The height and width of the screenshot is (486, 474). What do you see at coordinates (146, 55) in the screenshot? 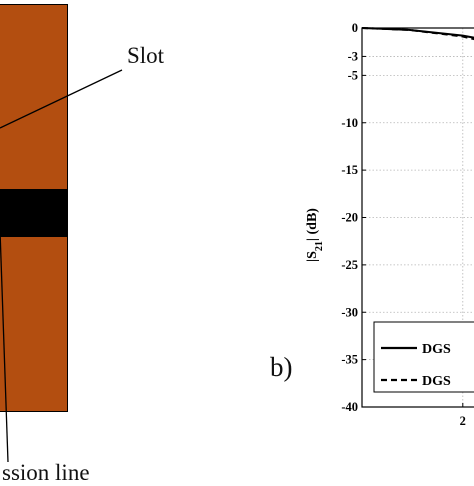
I see `slot-label: Slot` at bounding box center [146, 55].